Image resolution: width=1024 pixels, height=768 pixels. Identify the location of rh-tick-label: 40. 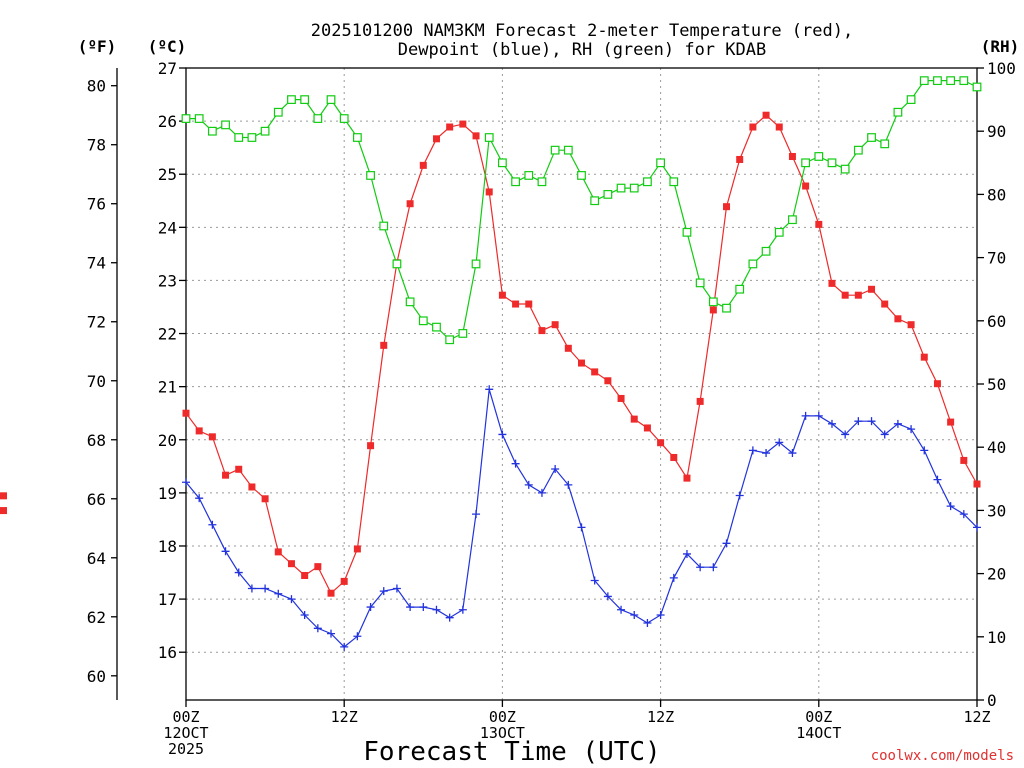
(996, 447).